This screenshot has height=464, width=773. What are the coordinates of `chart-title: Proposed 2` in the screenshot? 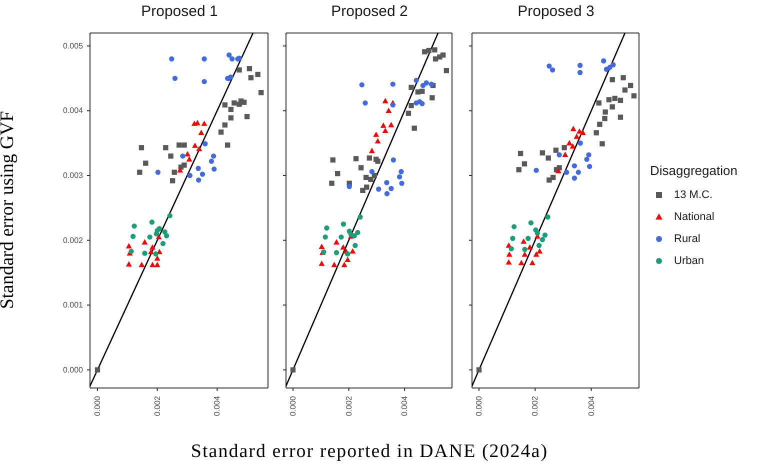 It's located at (369, 11).